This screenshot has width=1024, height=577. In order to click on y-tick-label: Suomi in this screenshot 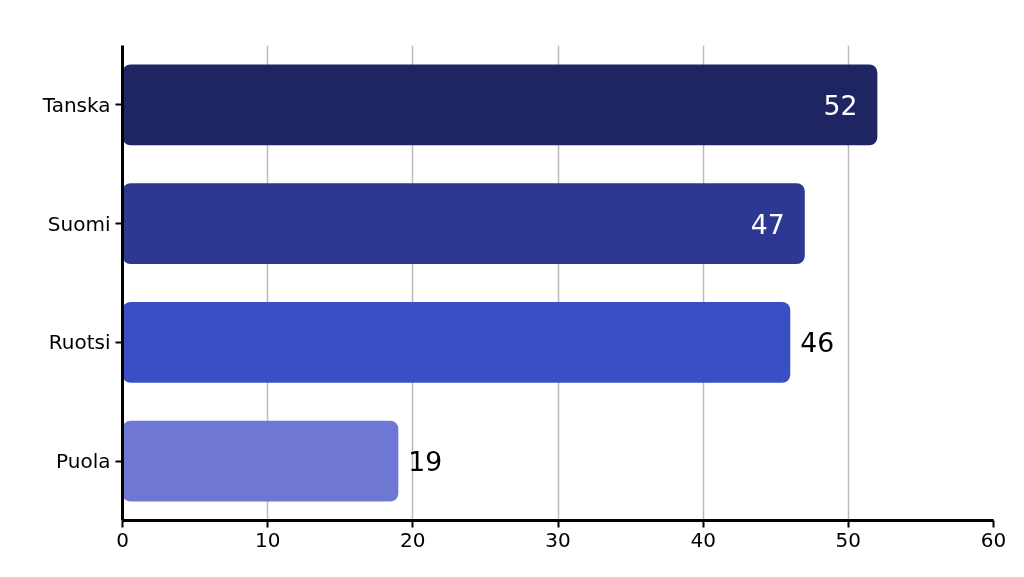, I will do `click(79, 223)`.